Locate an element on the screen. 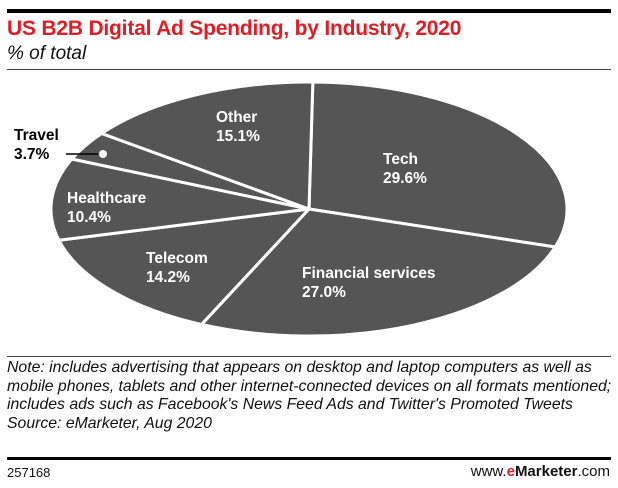  label-tech: Tech 29.6% is located at coordinates (405, 169).